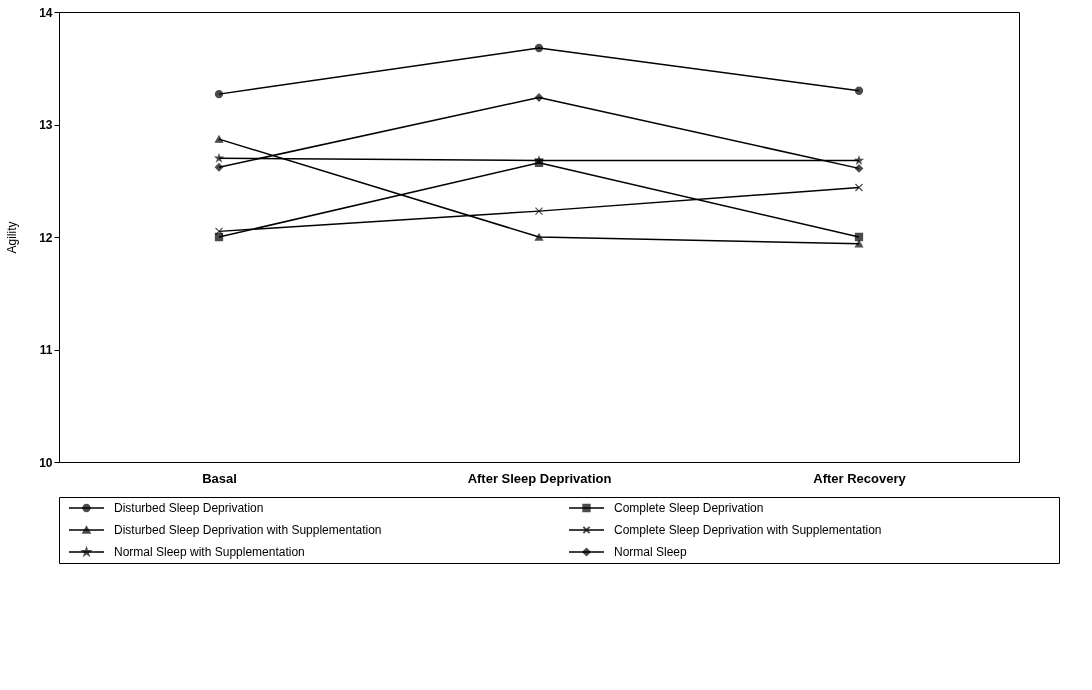  I want to click on y-tick-label: 13, so click(46, 125).